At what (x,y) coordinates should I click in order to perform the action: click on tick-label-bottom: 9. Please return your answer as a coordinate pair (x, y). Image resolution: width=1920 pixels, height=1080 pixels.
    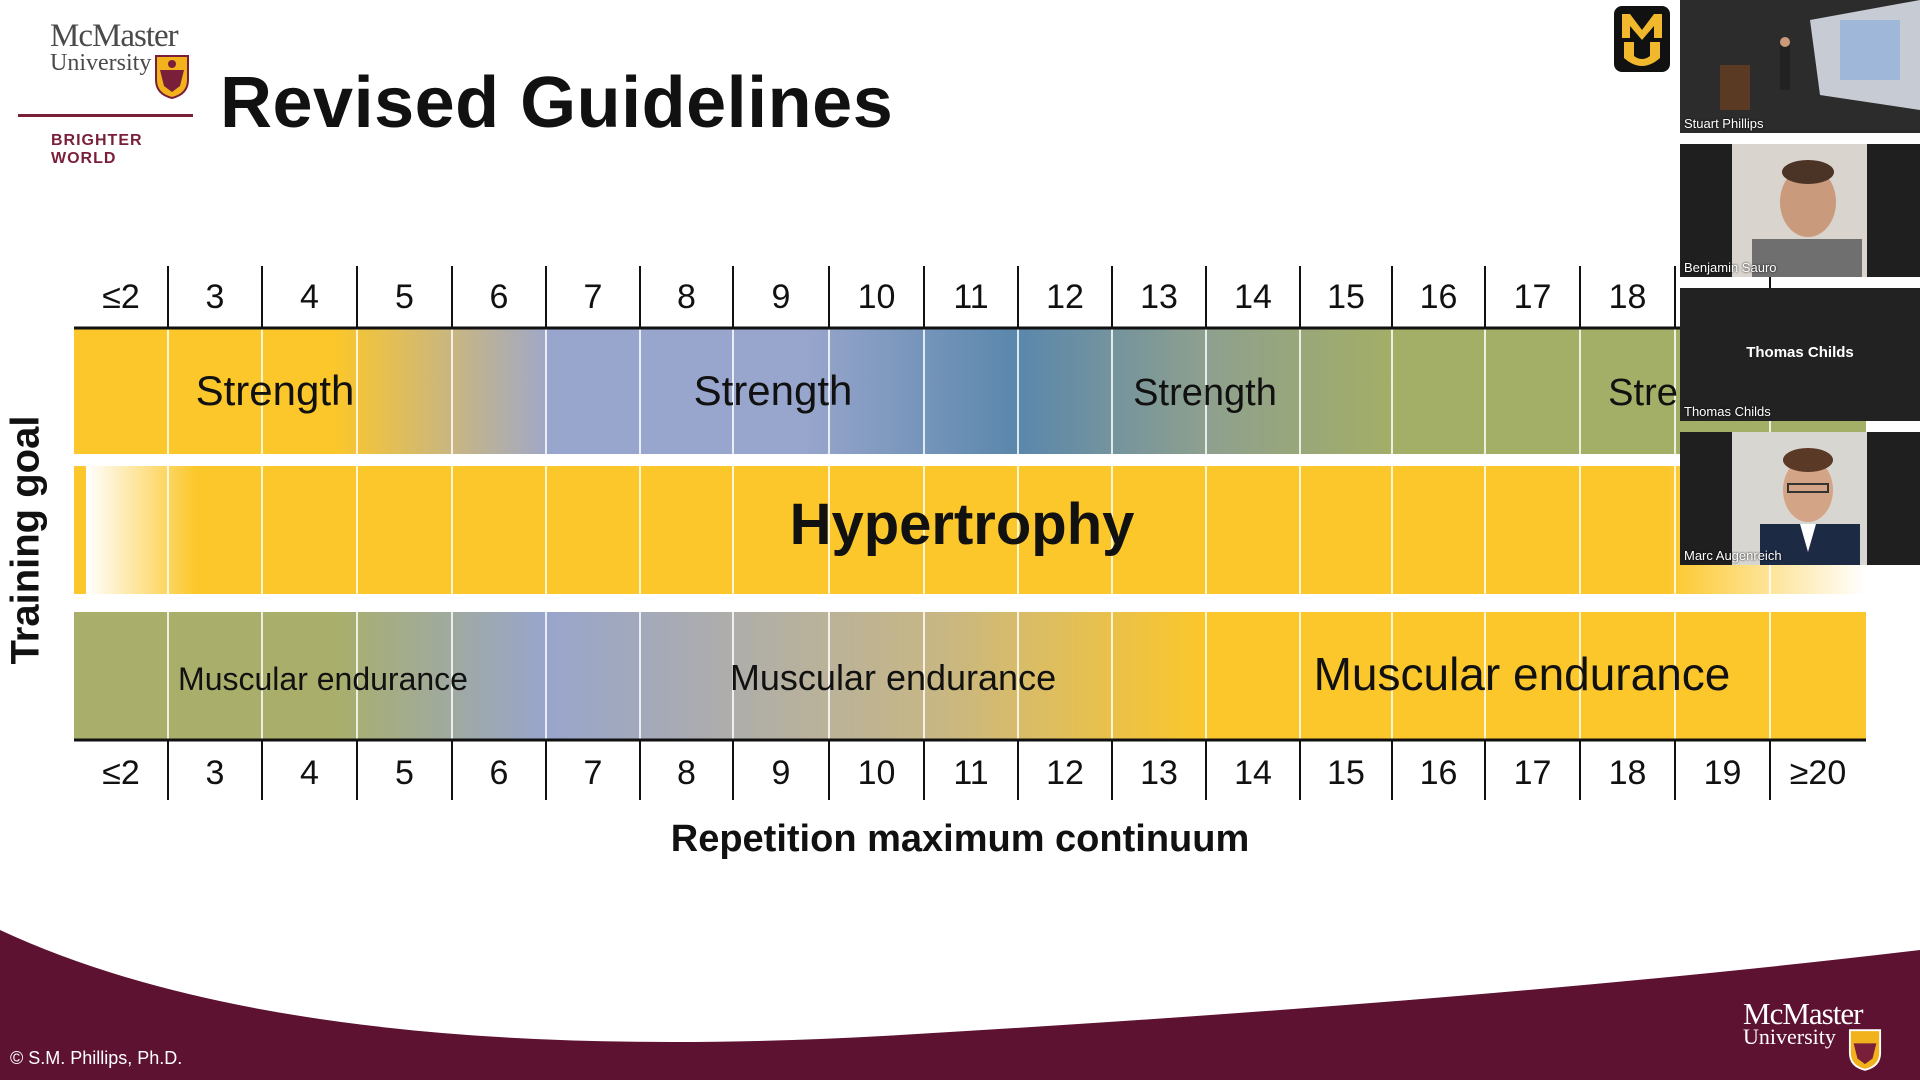
    Looking at the image, I should click on (781, 773).